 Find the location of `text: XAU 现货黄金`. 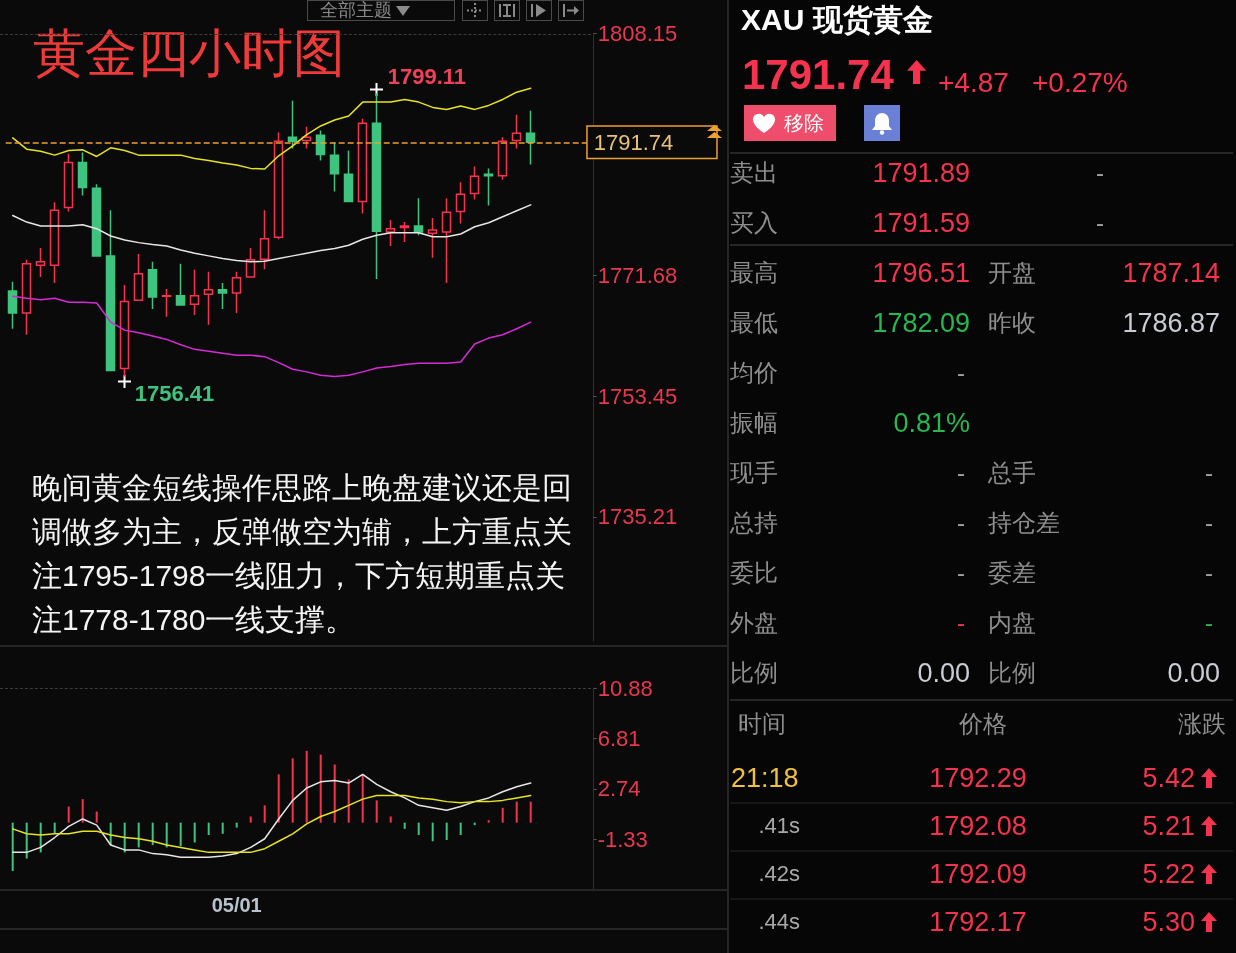

text: XAU 现货黄金 is located at coordinates (837, 20).